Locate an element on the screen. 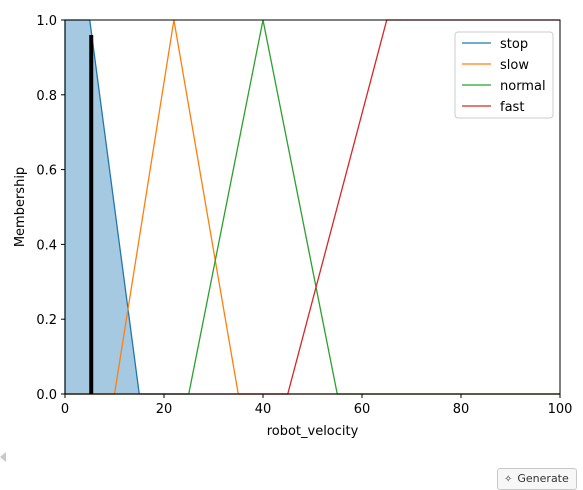 This screenshot has height=490, width=583. x-axis-label: robot_velocity is located at coordinates (313, 431).